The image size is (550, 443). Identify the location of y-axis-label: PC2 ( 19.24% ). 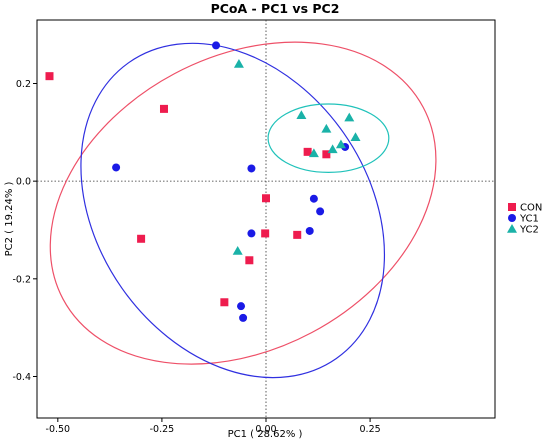
(9, 218).